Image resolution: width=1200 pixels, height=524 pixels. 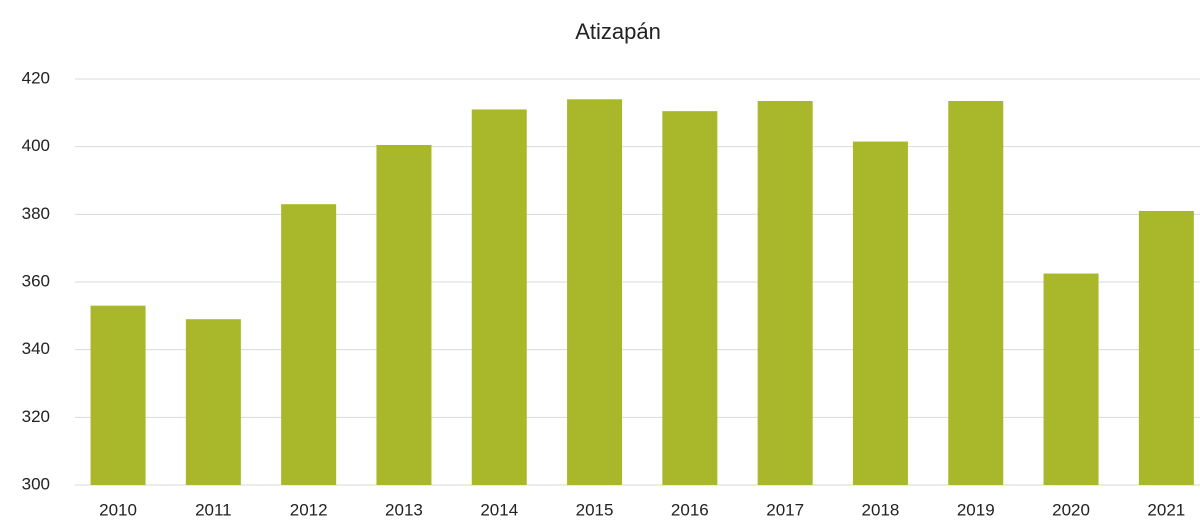 I want to click on x-tick-label: 2012, so click(x=309, y=509).